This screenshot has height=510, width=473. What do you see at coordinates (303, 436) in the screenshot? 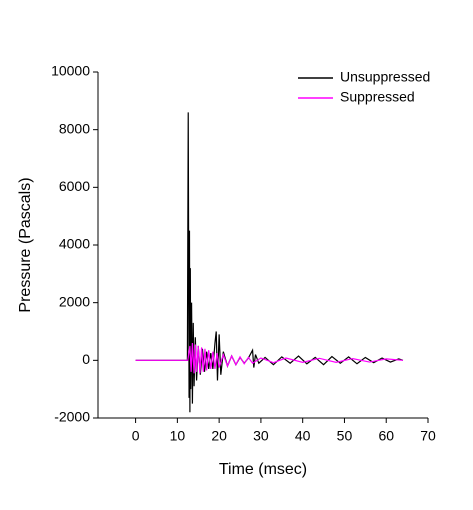
I see `x-tick-label: 40` at bounding box center [303, 436].